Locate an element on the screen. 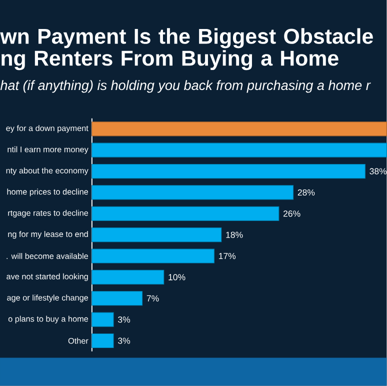 The image size is (387, 386). chart-title: wn Payment Is the Biggest Obstacle ng Renters From Buying a Home is located at coordinates (186, 49).